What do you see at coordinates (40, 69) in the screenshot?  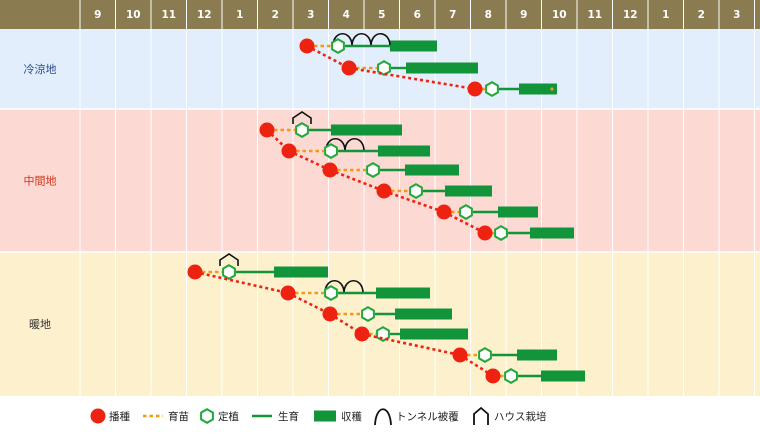 I see `region-label-cold: 冷涼地` at bounding box center [40, 69].